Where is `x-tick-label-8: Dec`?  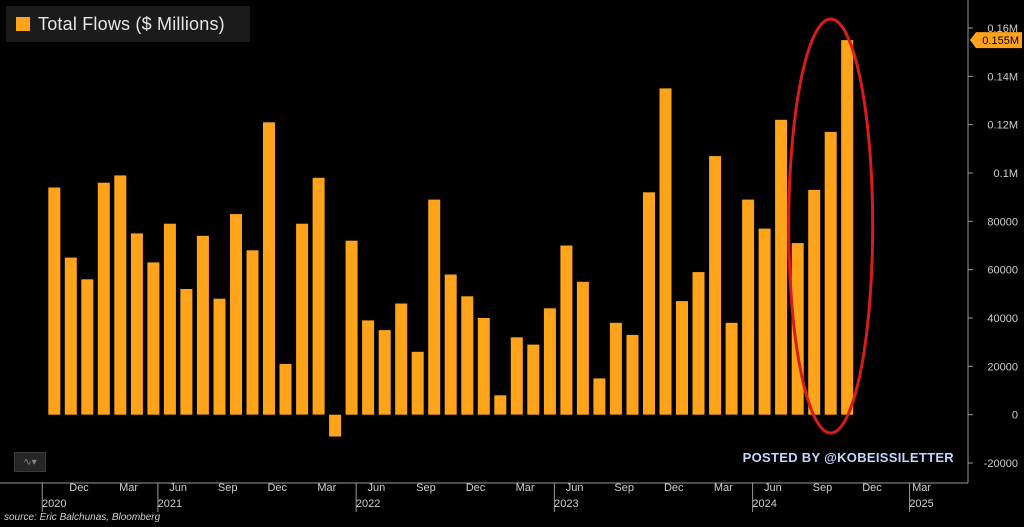
x-tick-label-8: Dec is located at coordinates (476, 488).